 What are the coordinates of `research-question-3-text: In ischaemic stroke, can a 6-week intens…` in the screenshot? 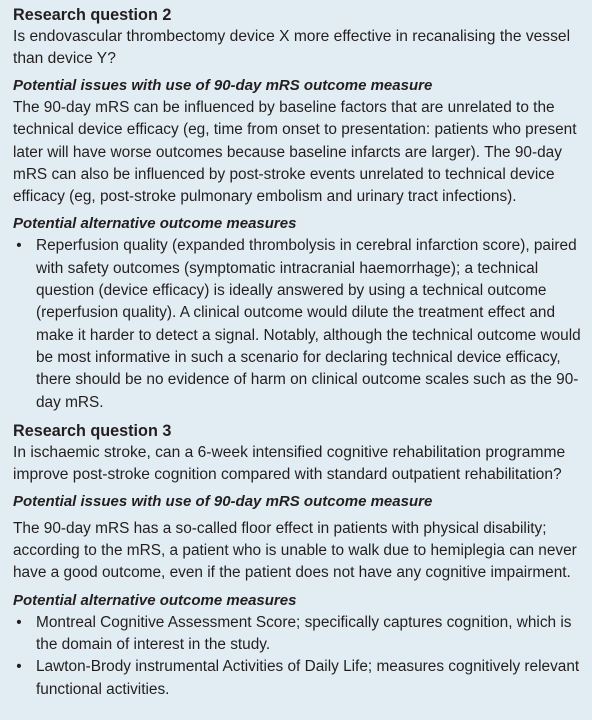 It's located at (289, 463).